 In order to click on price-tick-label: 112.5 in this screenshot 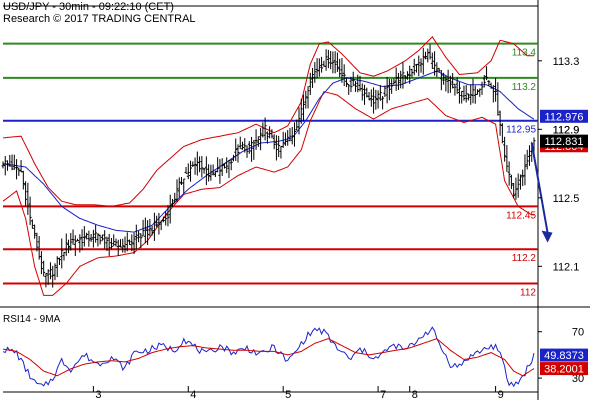, I will do `click(566, 199)`.